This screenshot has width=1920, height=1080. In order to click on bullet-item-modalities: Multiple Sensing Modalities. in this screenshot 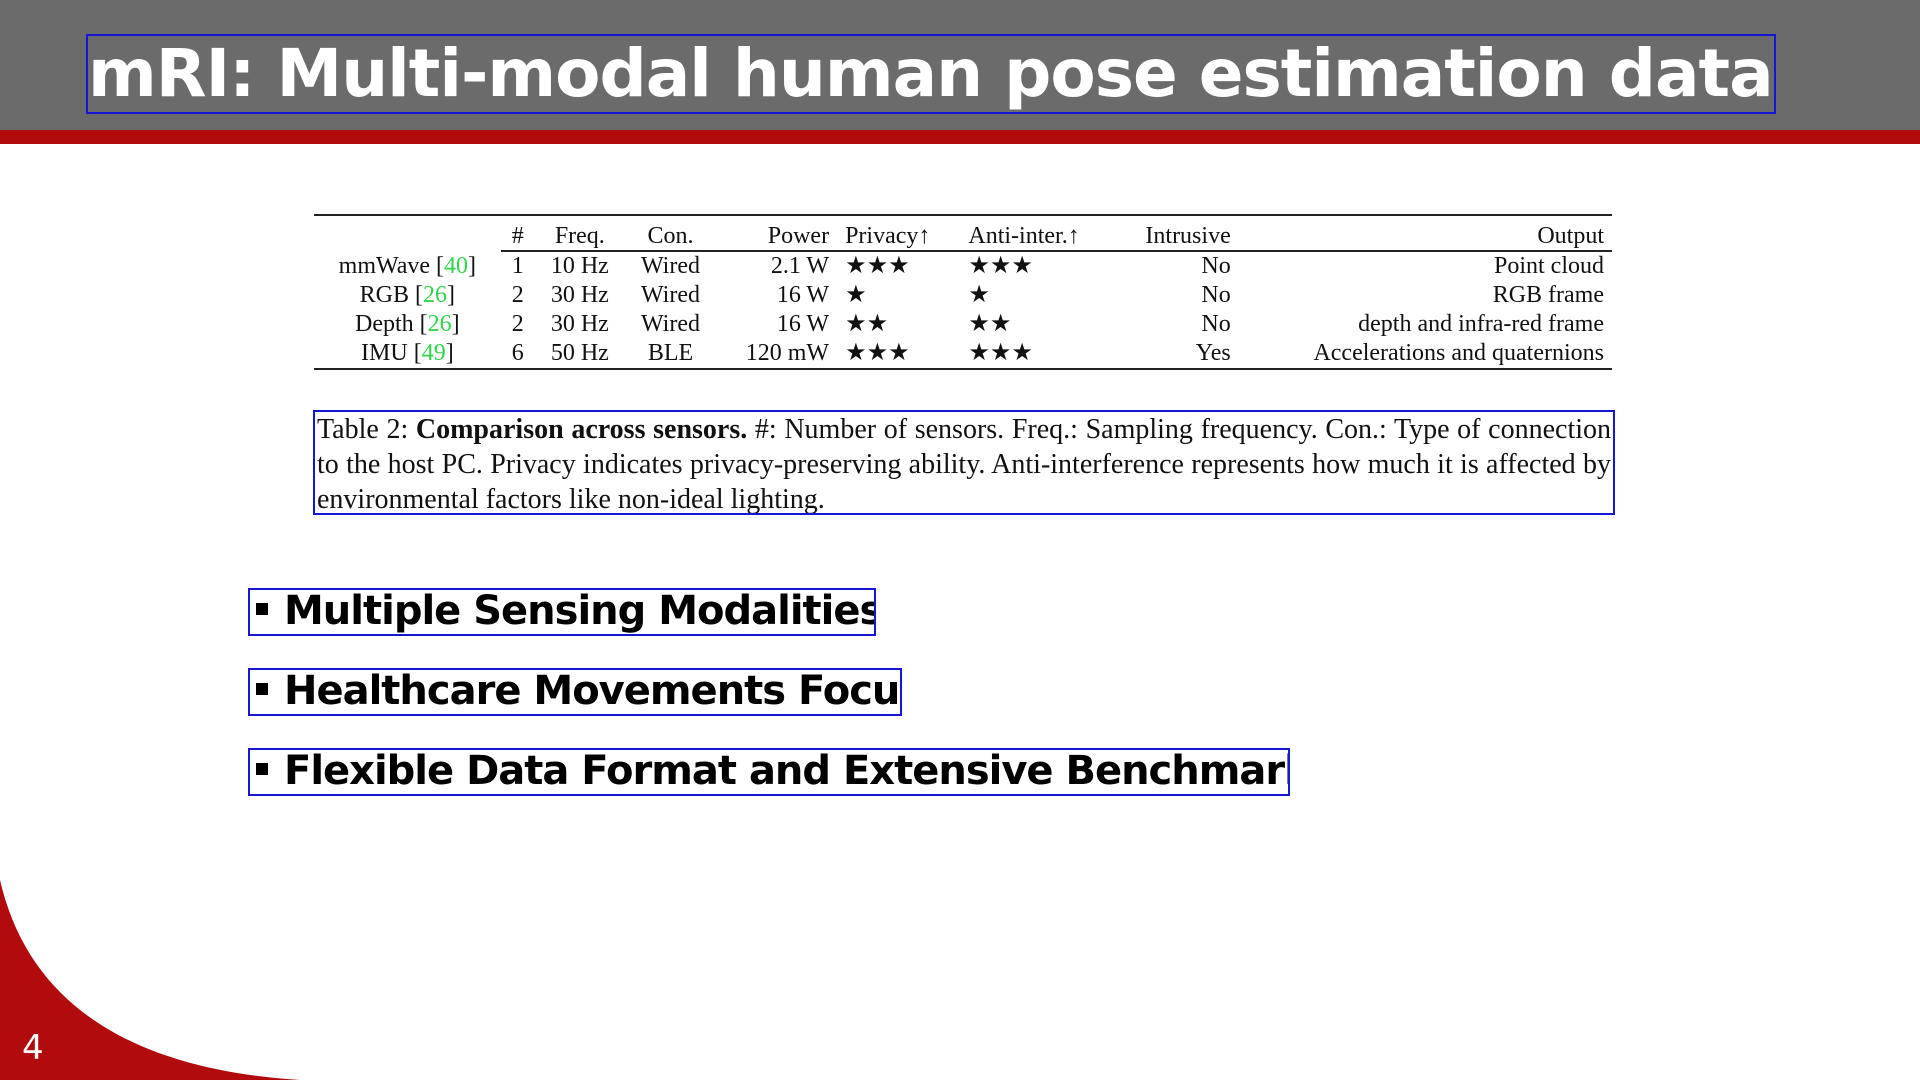, I will do `click(562, 612)`.